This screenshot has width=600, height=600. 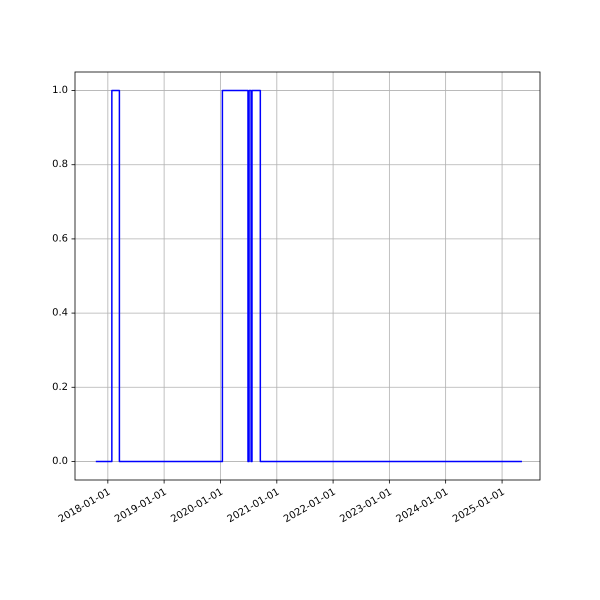 I want to click on y-tick-label: 0.8, so click(x=60, y=164).